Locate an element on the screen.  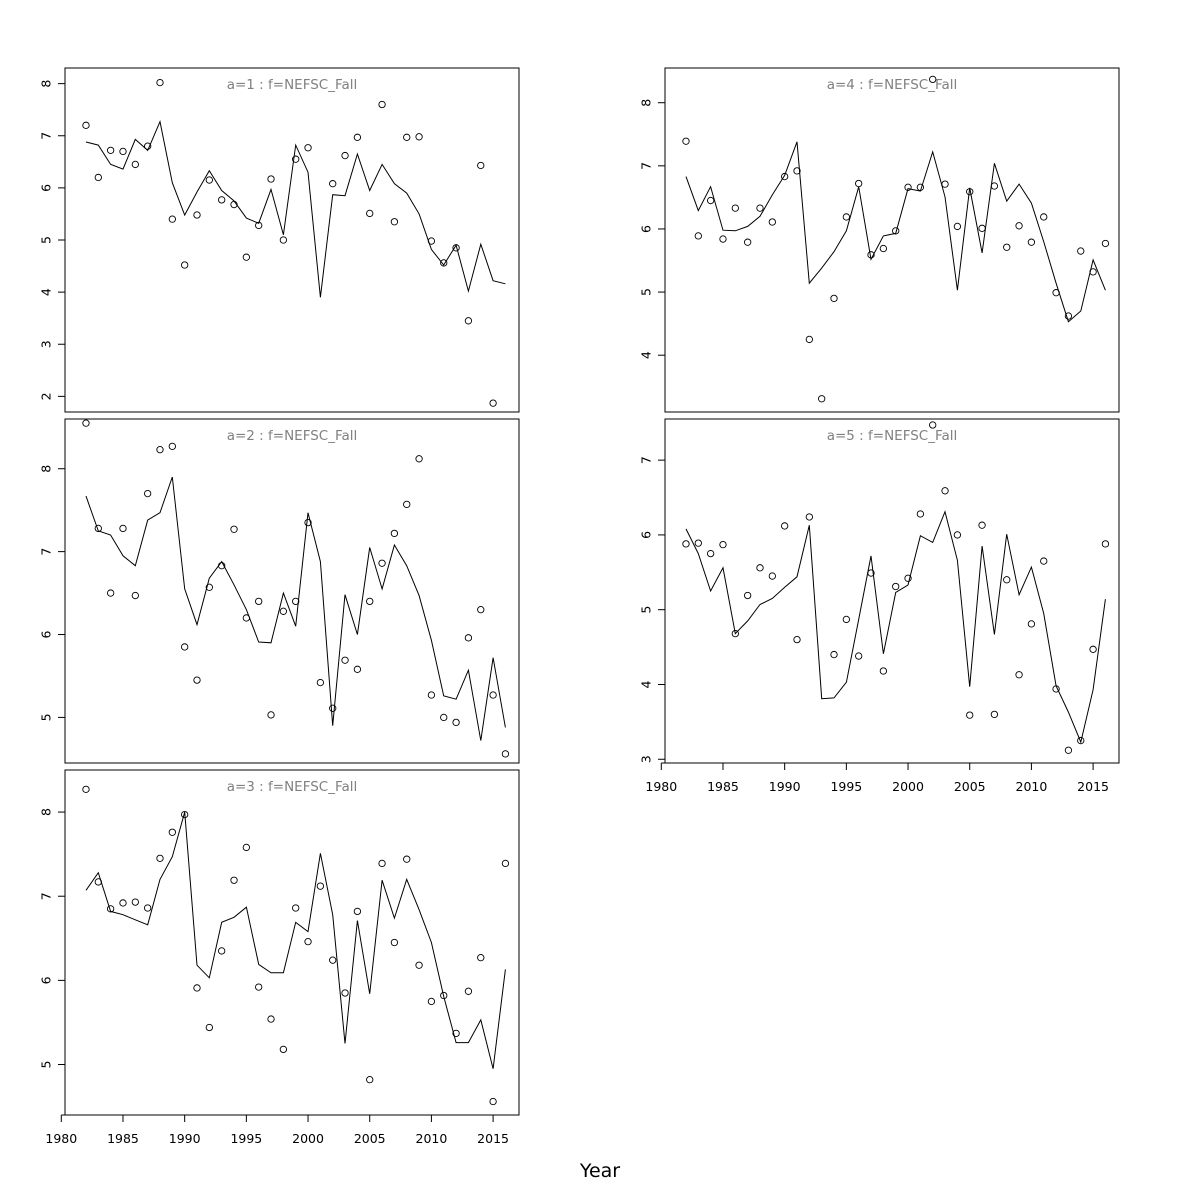
y-tick-label: 2 is located at coordinates (46, 396).